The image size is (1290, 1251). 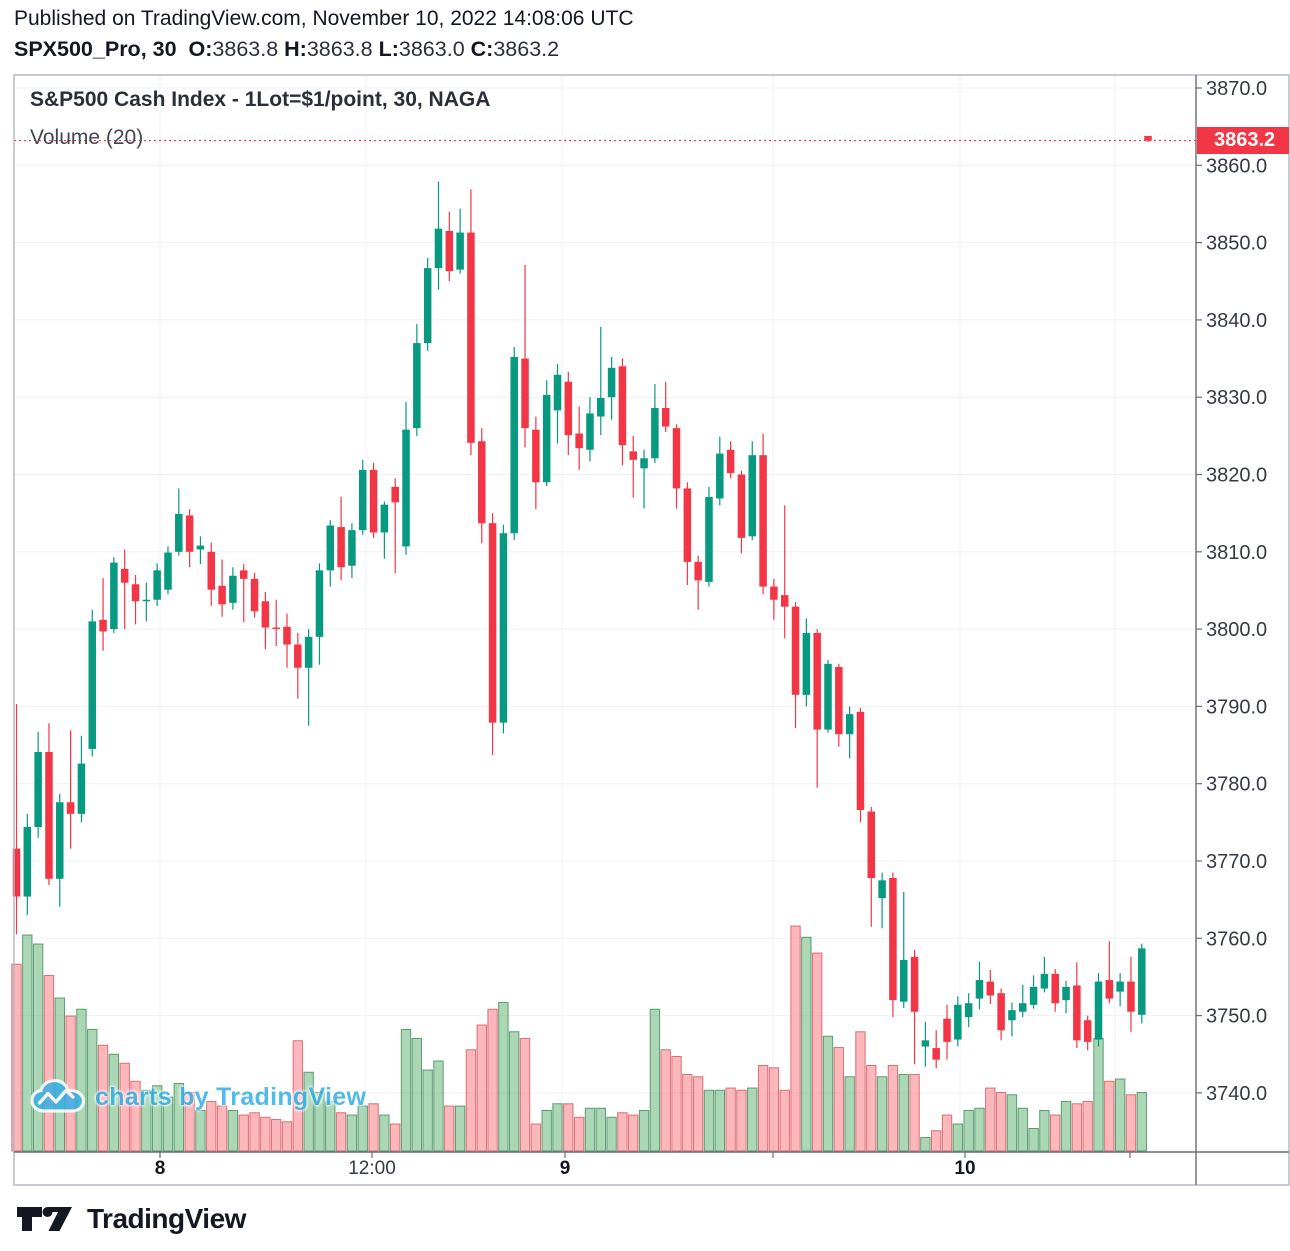 What do you see at coordinates (130, 1219) in the screenshot?
I see `tradingview-logo: TradingView` at bounding box center [130, 1219].